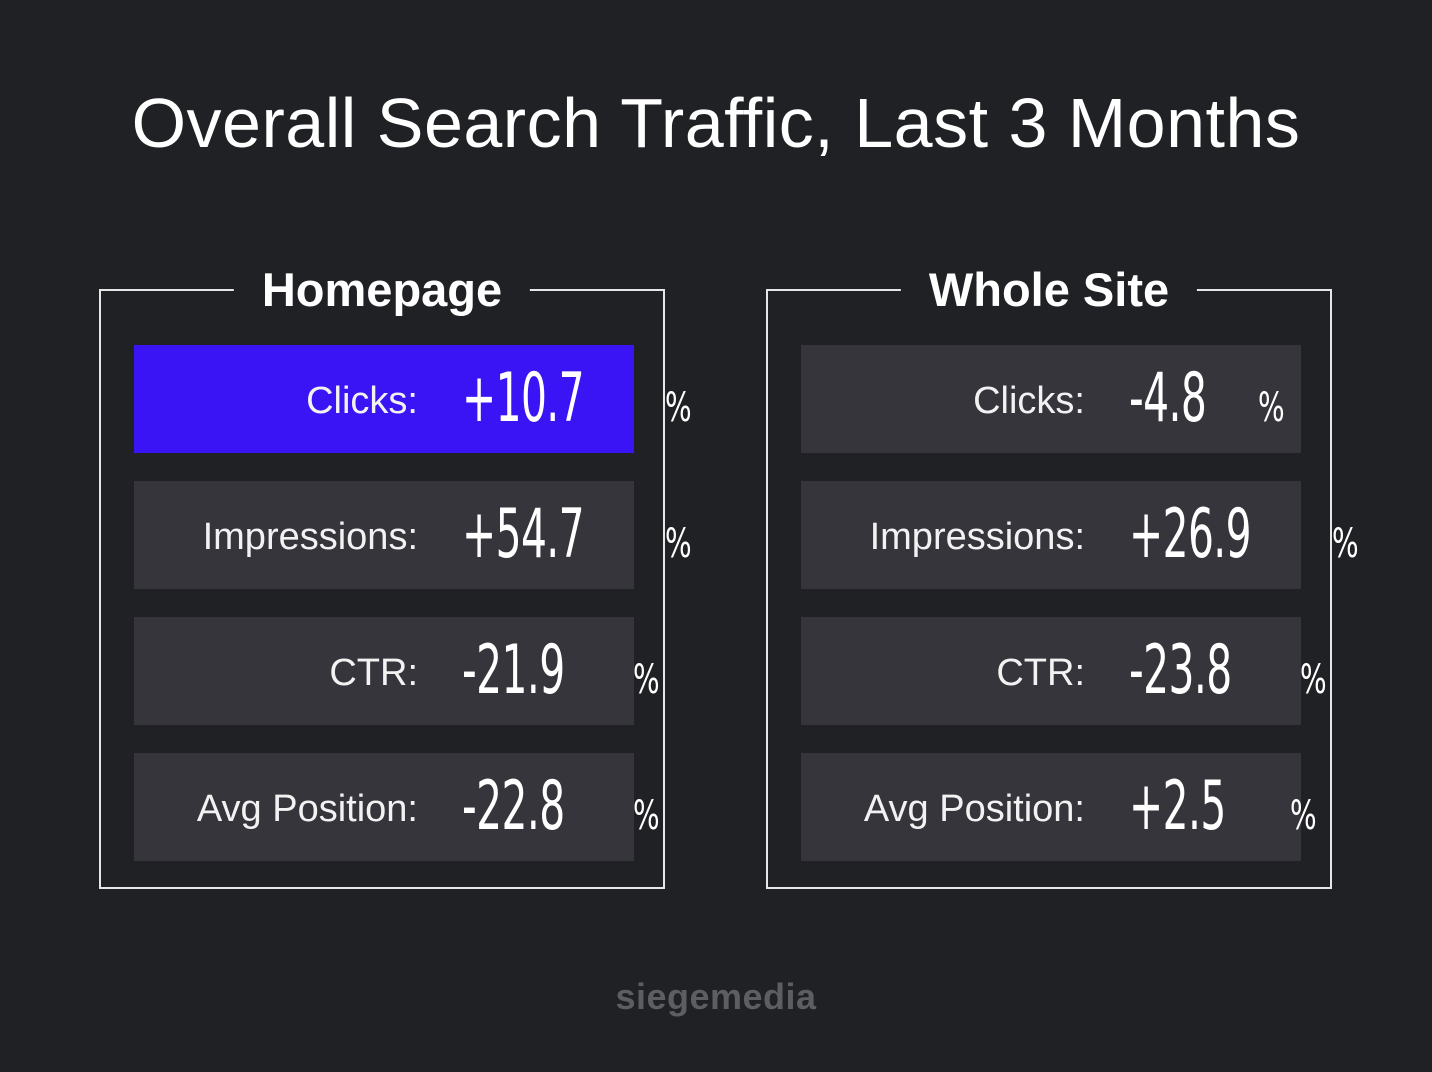 The height and width of the screenshot is (1072, 1432). Describe the element at coordinates (1228, 807) in the screenshot. I see `row-value: +2.5%` at that location.